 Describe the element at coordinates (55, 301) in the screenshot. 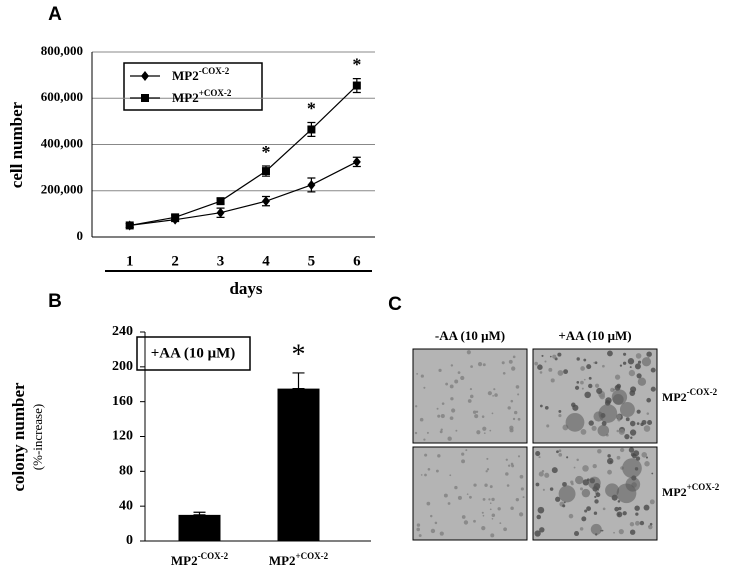

I see `panel-label: B` at that location.